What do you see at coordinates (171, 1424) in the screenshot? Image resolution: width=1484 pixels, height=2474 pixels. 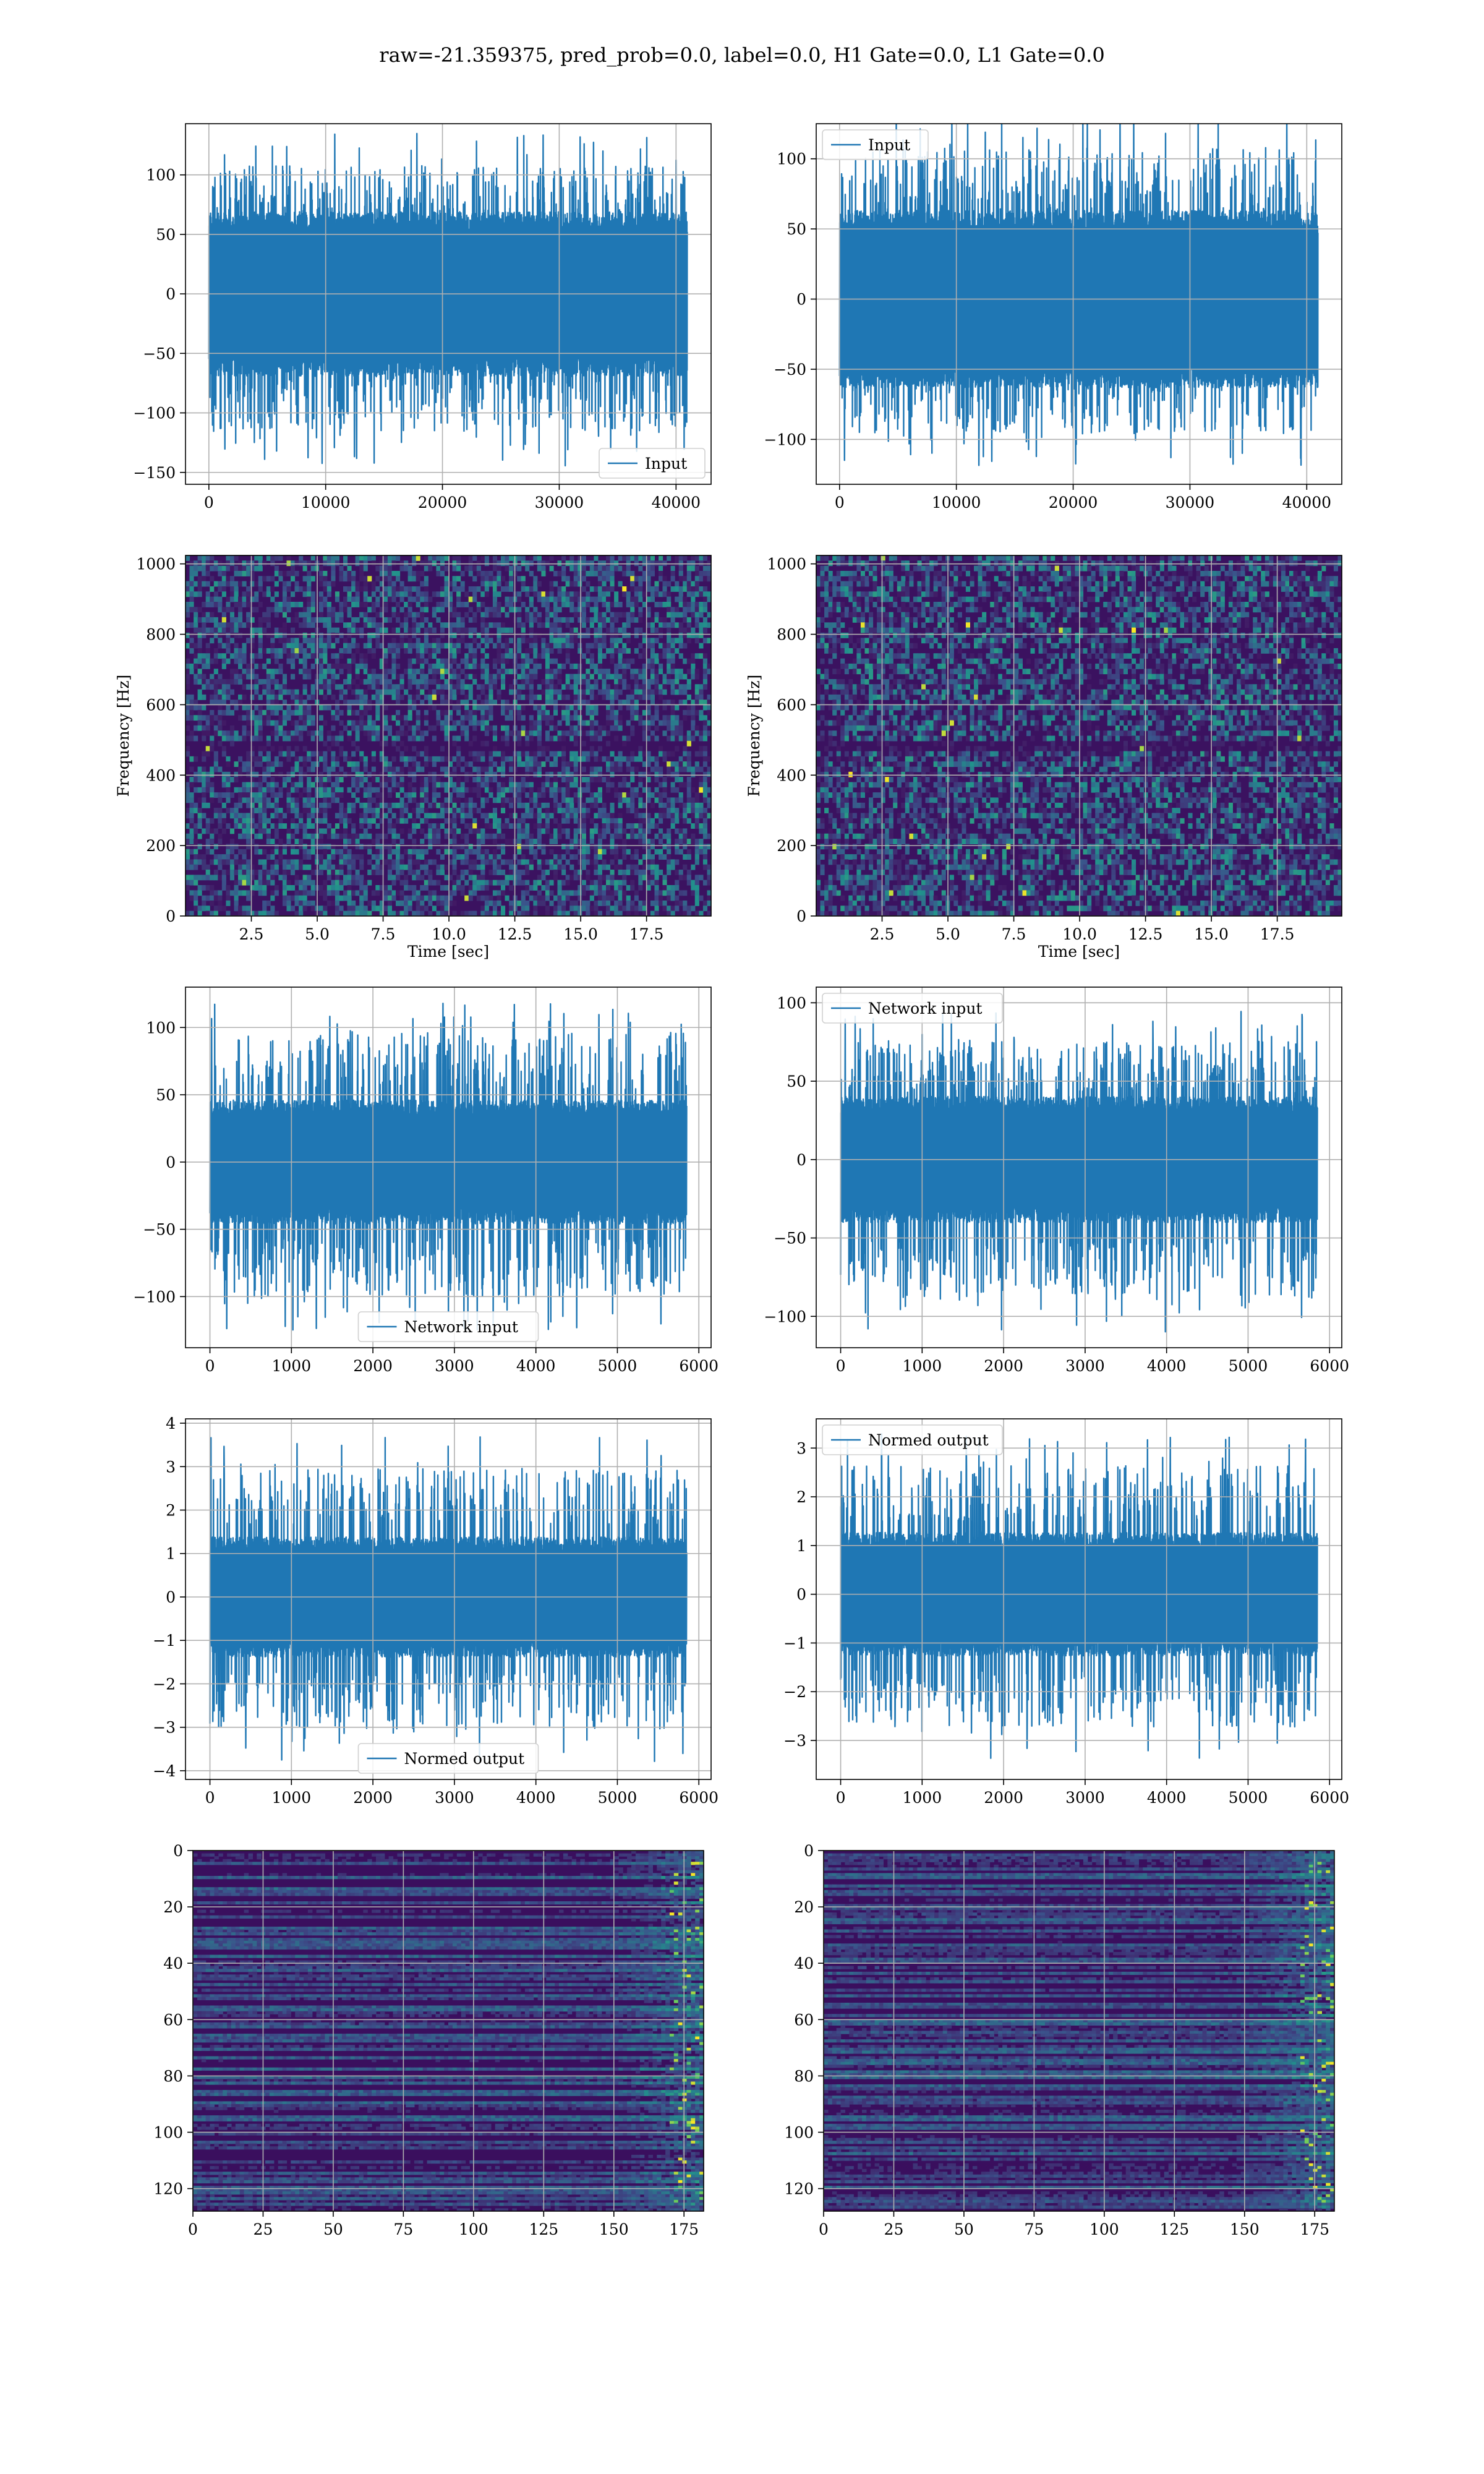 I see `y-tick-label: 4` at bounding box center [171, 1424].